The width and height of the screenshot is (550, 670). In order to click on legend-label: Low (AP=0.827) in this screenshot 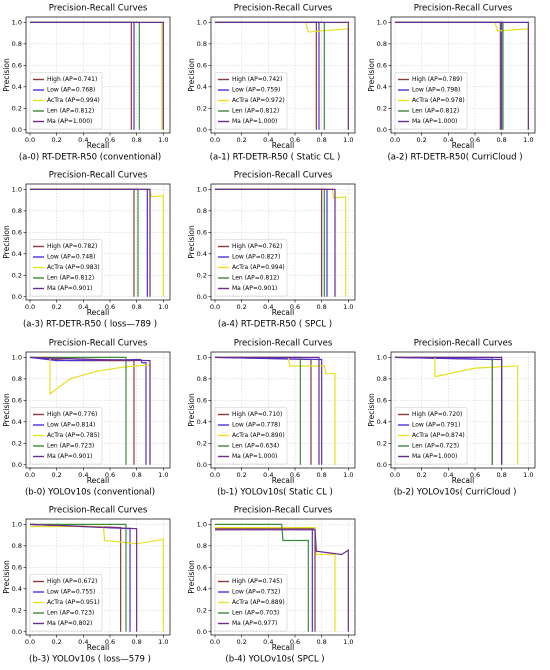, I will do `click(256, 257)`.